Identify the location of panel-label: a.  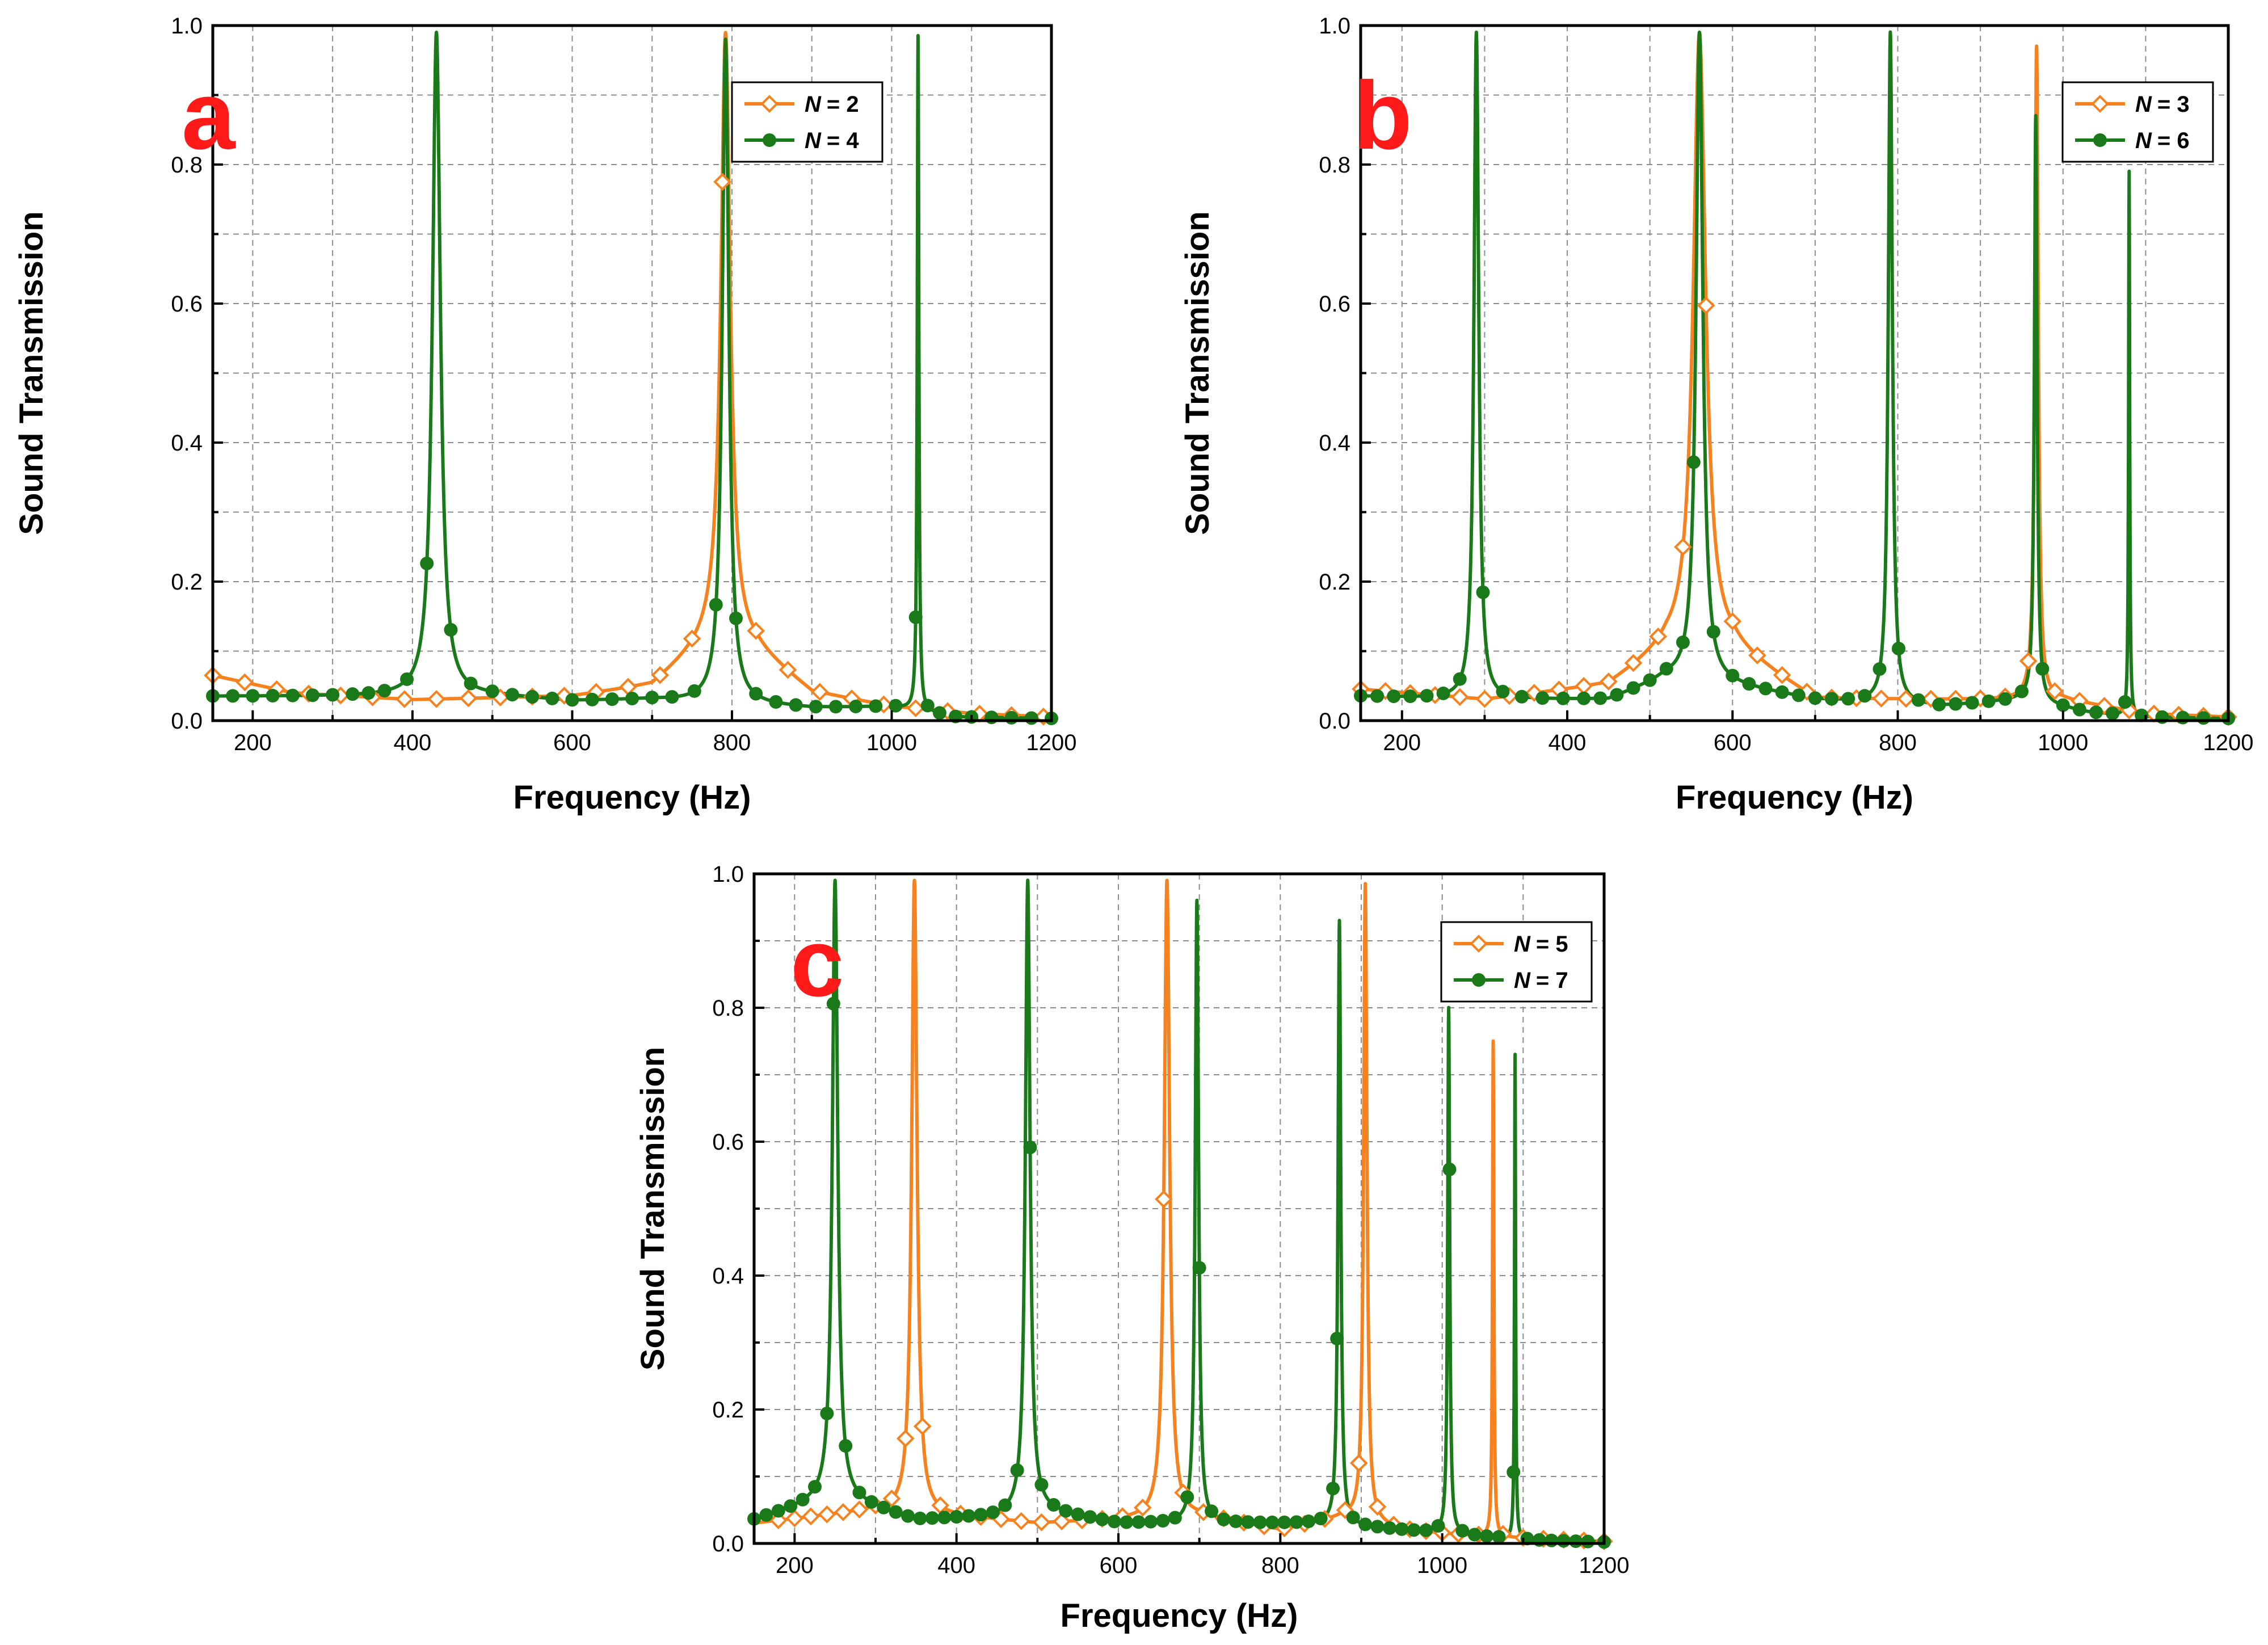
(209, 116).